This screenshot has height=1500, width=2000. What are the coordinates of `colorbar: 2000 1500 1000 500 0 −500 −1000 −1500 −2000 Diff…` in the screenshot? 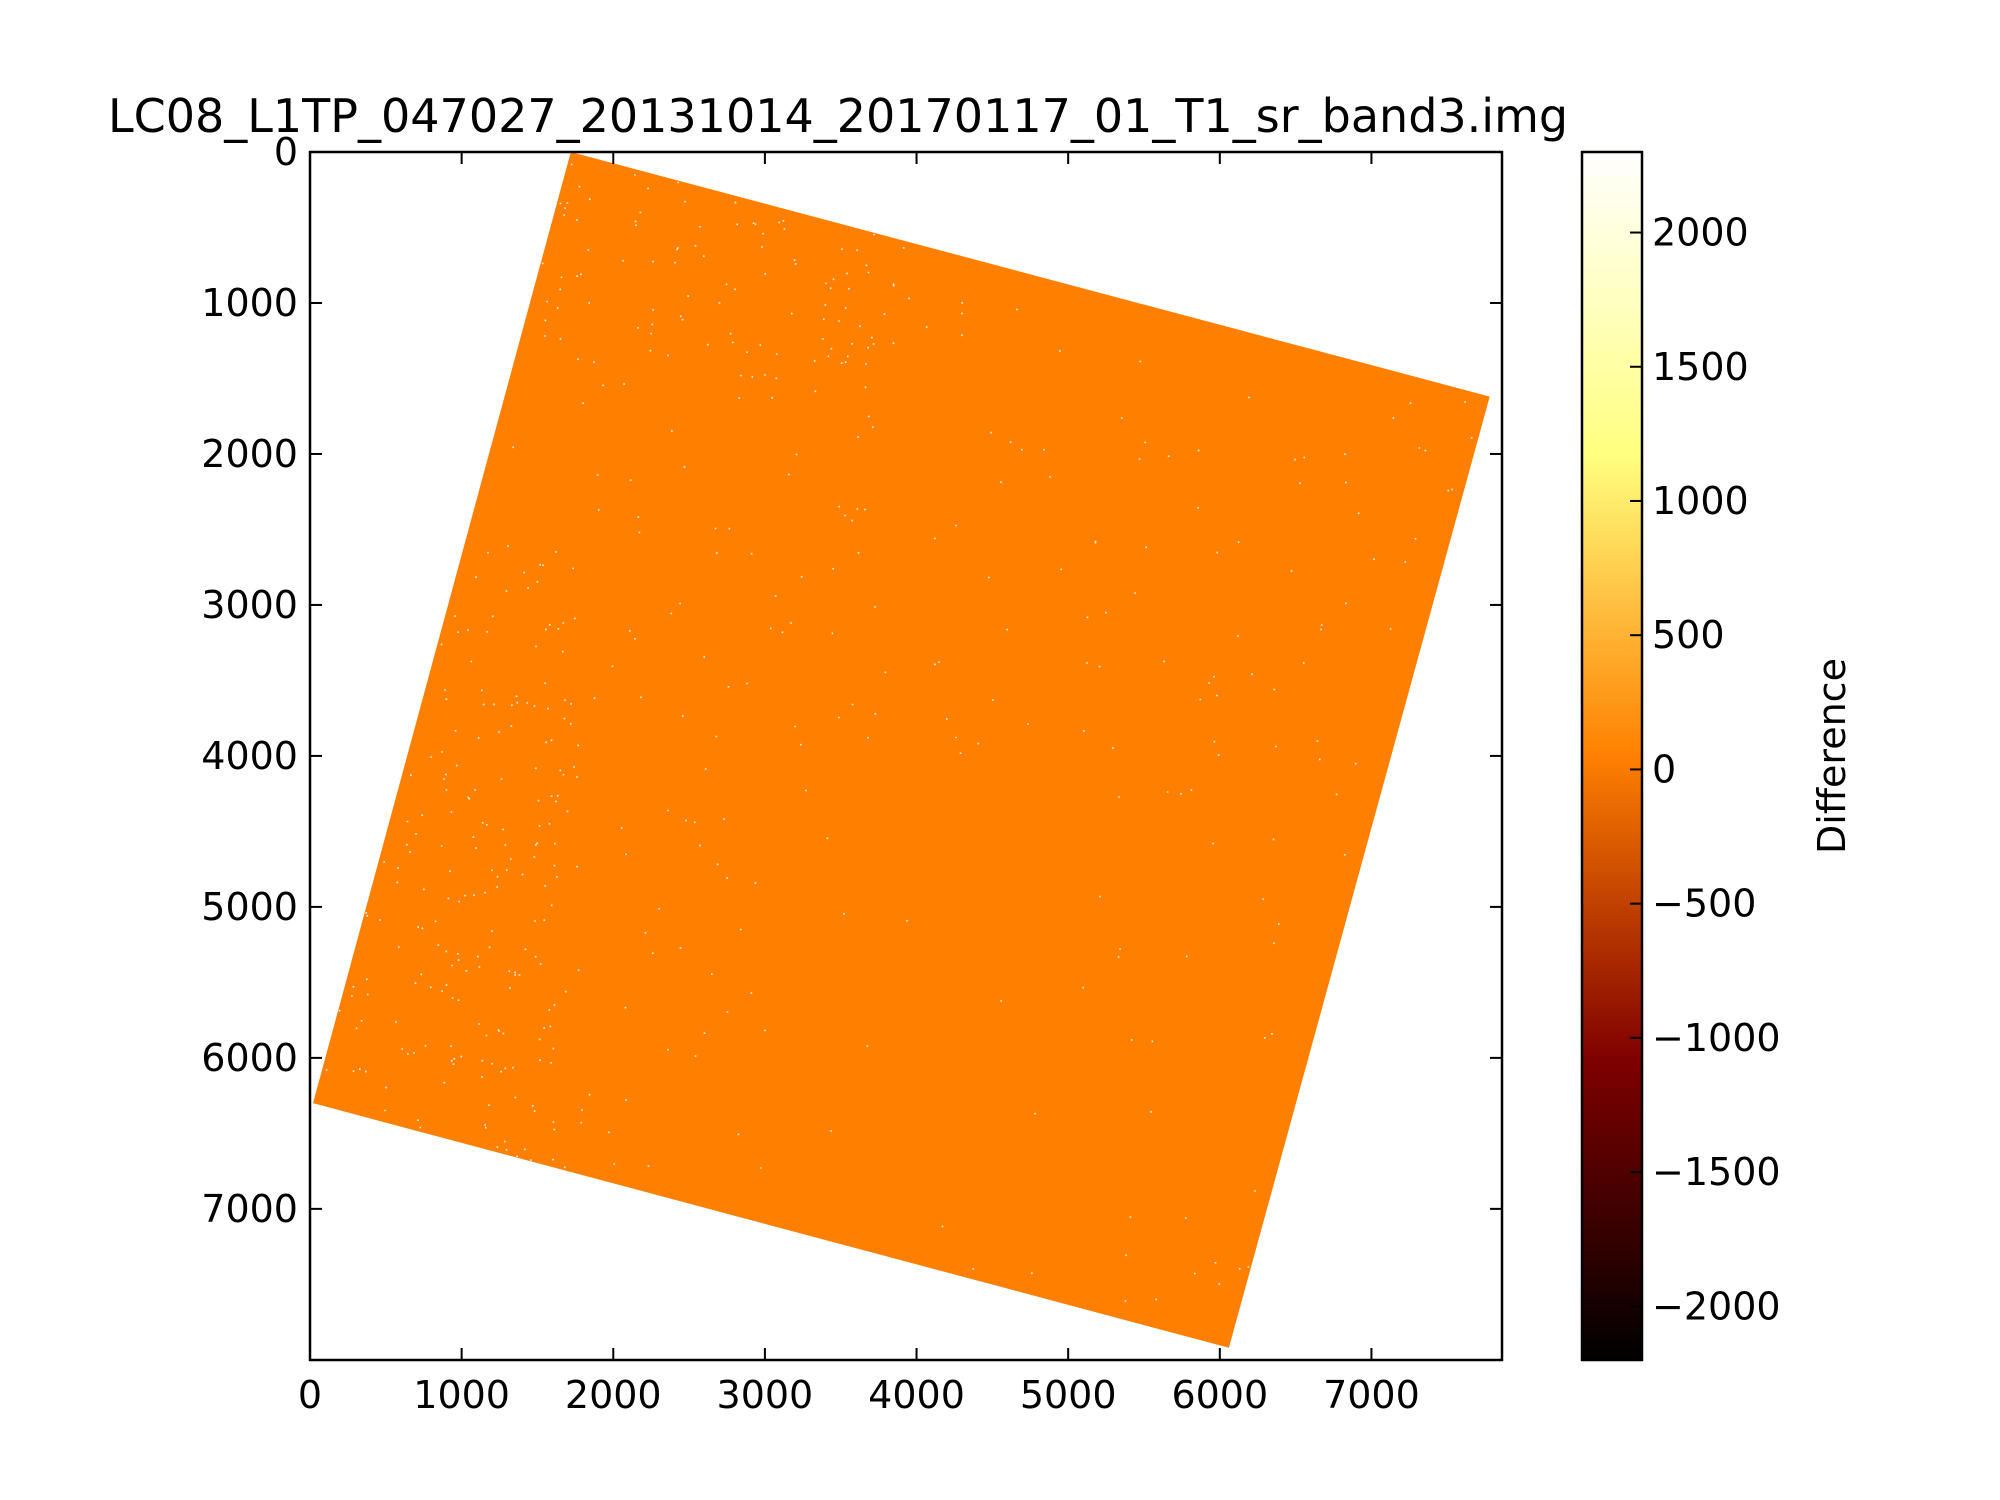 It's located at (1717, 756).